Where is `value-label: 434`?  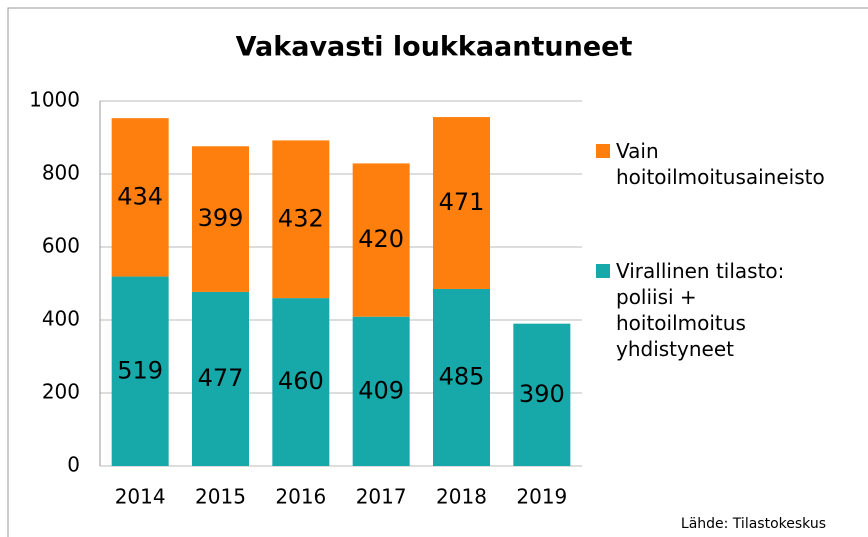
value-label: 434 is located at coordinates (140, 196).